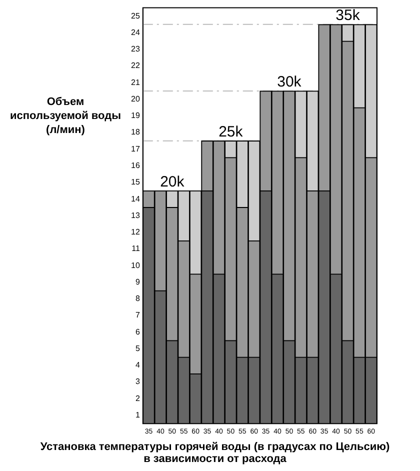 This screenshot has height=471, width=420. I want to click on y-tick-label: 6, so click(137, 331).